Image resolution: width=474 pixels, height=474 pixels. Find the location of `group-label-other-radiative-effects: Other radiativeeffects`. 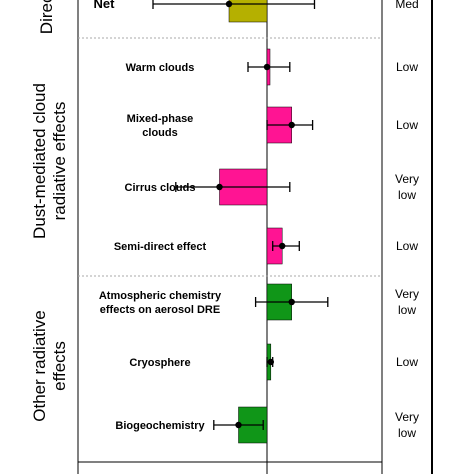

group-label-other-radiative-effects: Other radiativeeffects is located at coordinates (49, 366).